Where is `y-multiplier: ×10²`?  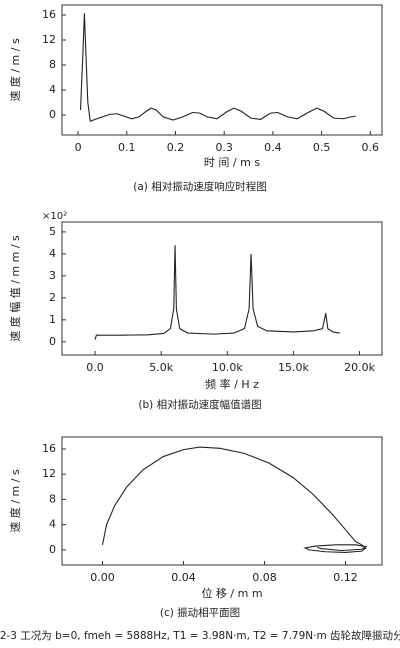
y-multiplier: ×10² is located at coordinates (54, 216).